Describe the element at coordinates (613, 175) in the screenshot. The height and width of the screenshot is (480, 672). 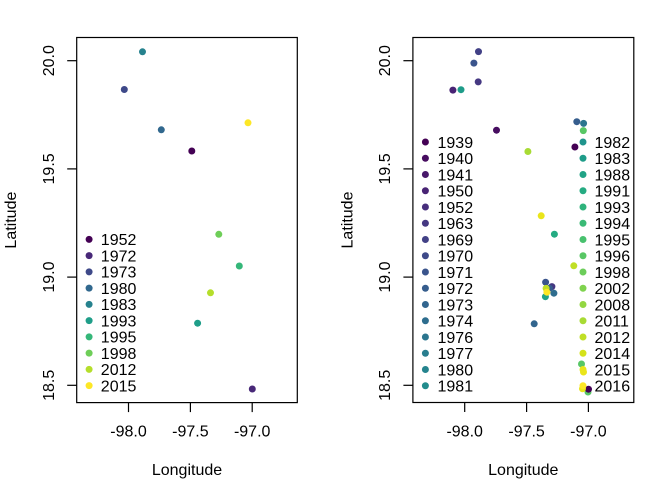
I see `svg-text: 1988` at that location.